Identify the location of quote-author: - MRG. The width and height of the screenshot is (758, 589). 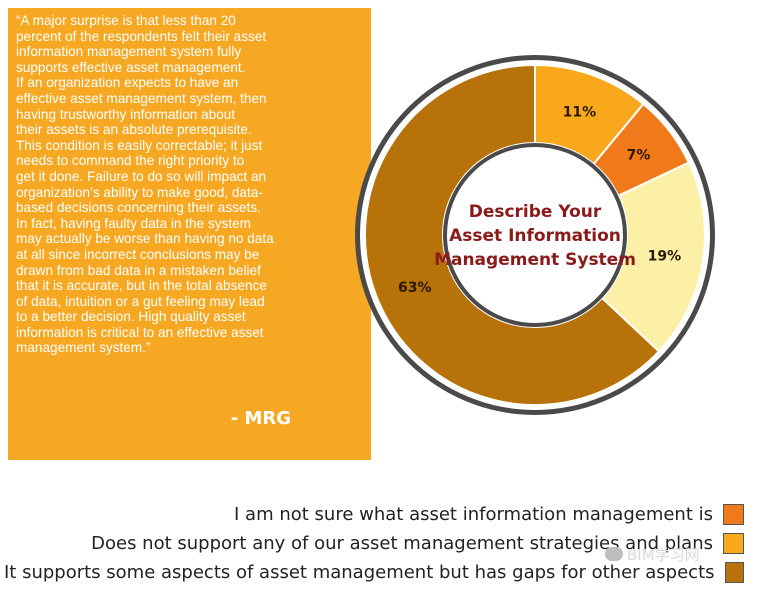
(260, 418).